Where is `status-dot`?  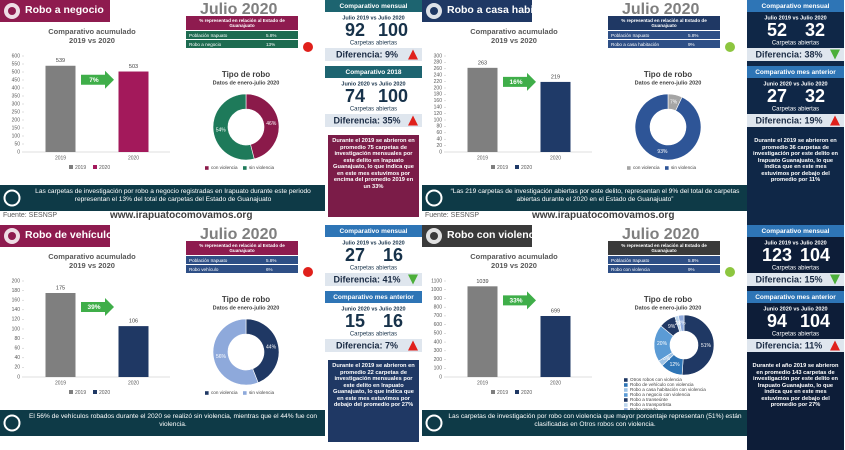 status-dot is located at coordinates (308, 47).